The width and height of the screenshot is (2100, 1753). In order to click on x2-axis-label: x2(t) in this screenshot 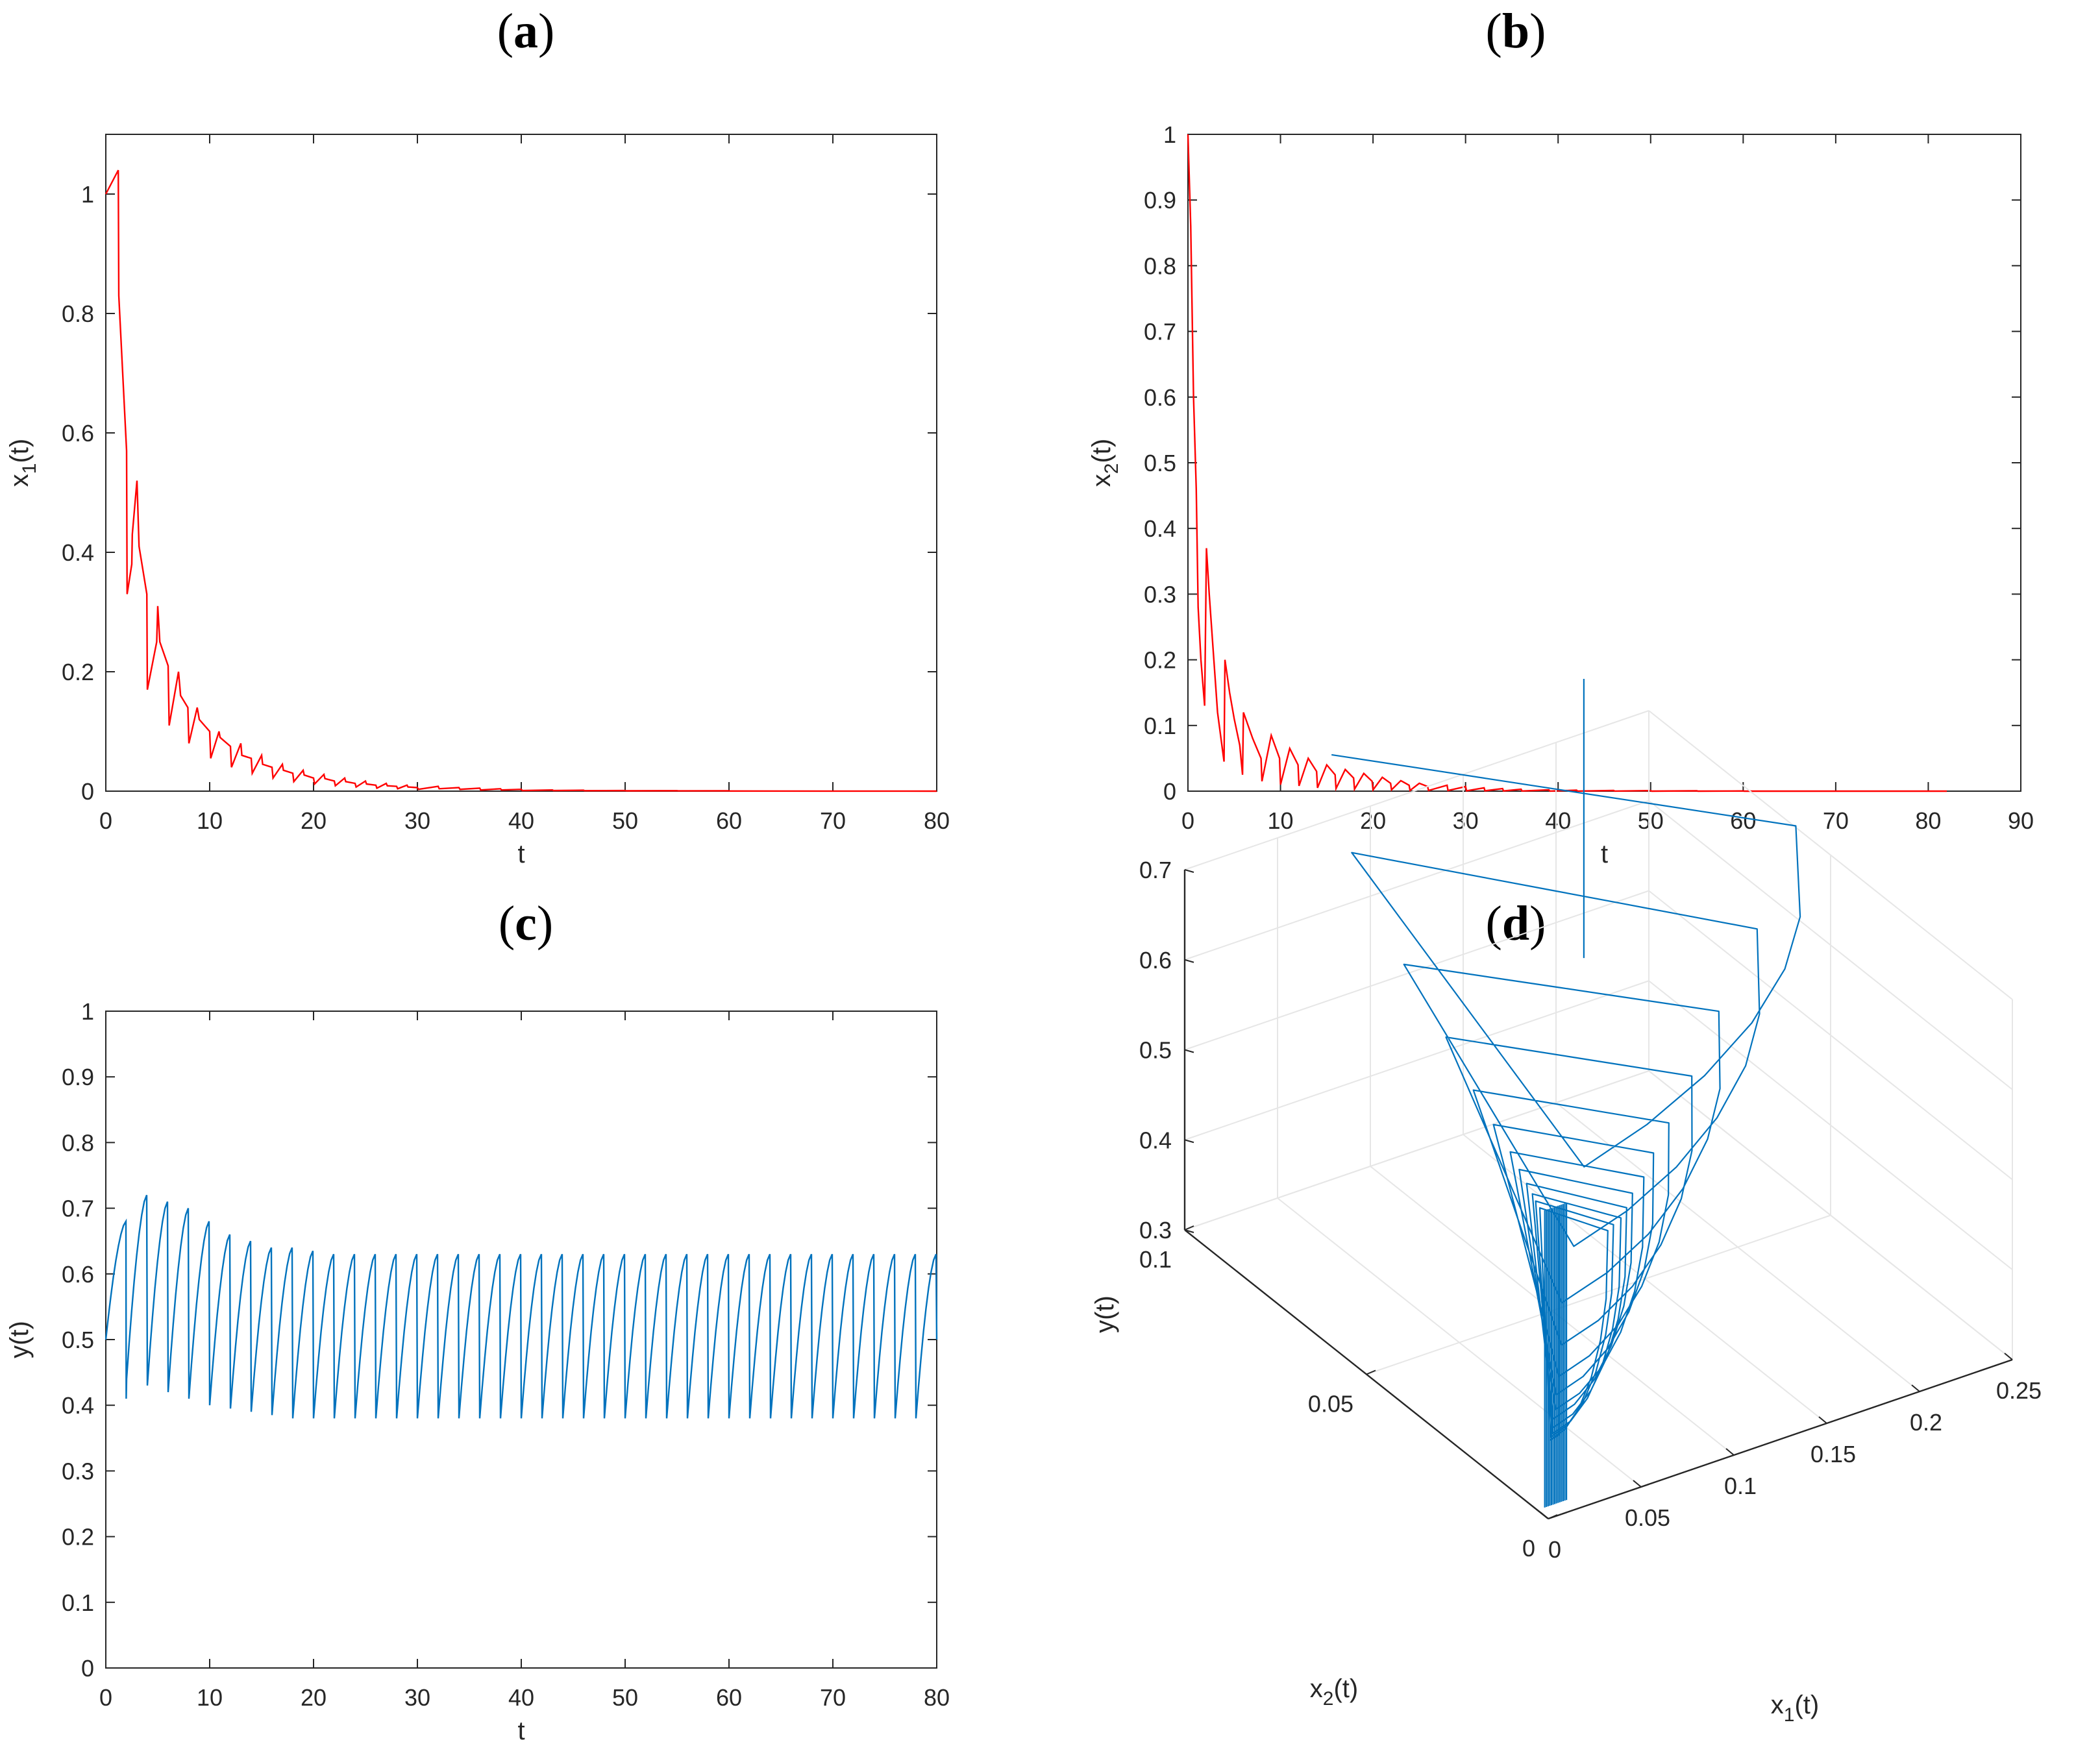, I will do `click(1334, 1692)`.